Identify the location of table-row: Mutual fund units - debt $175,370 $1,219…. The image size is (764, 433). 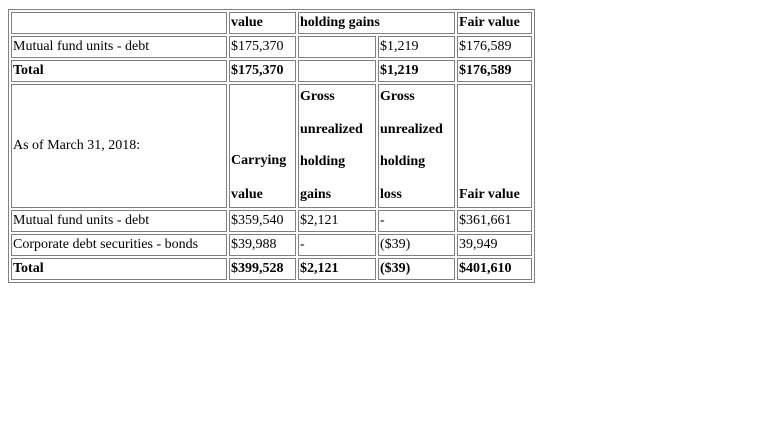
(271, 47).